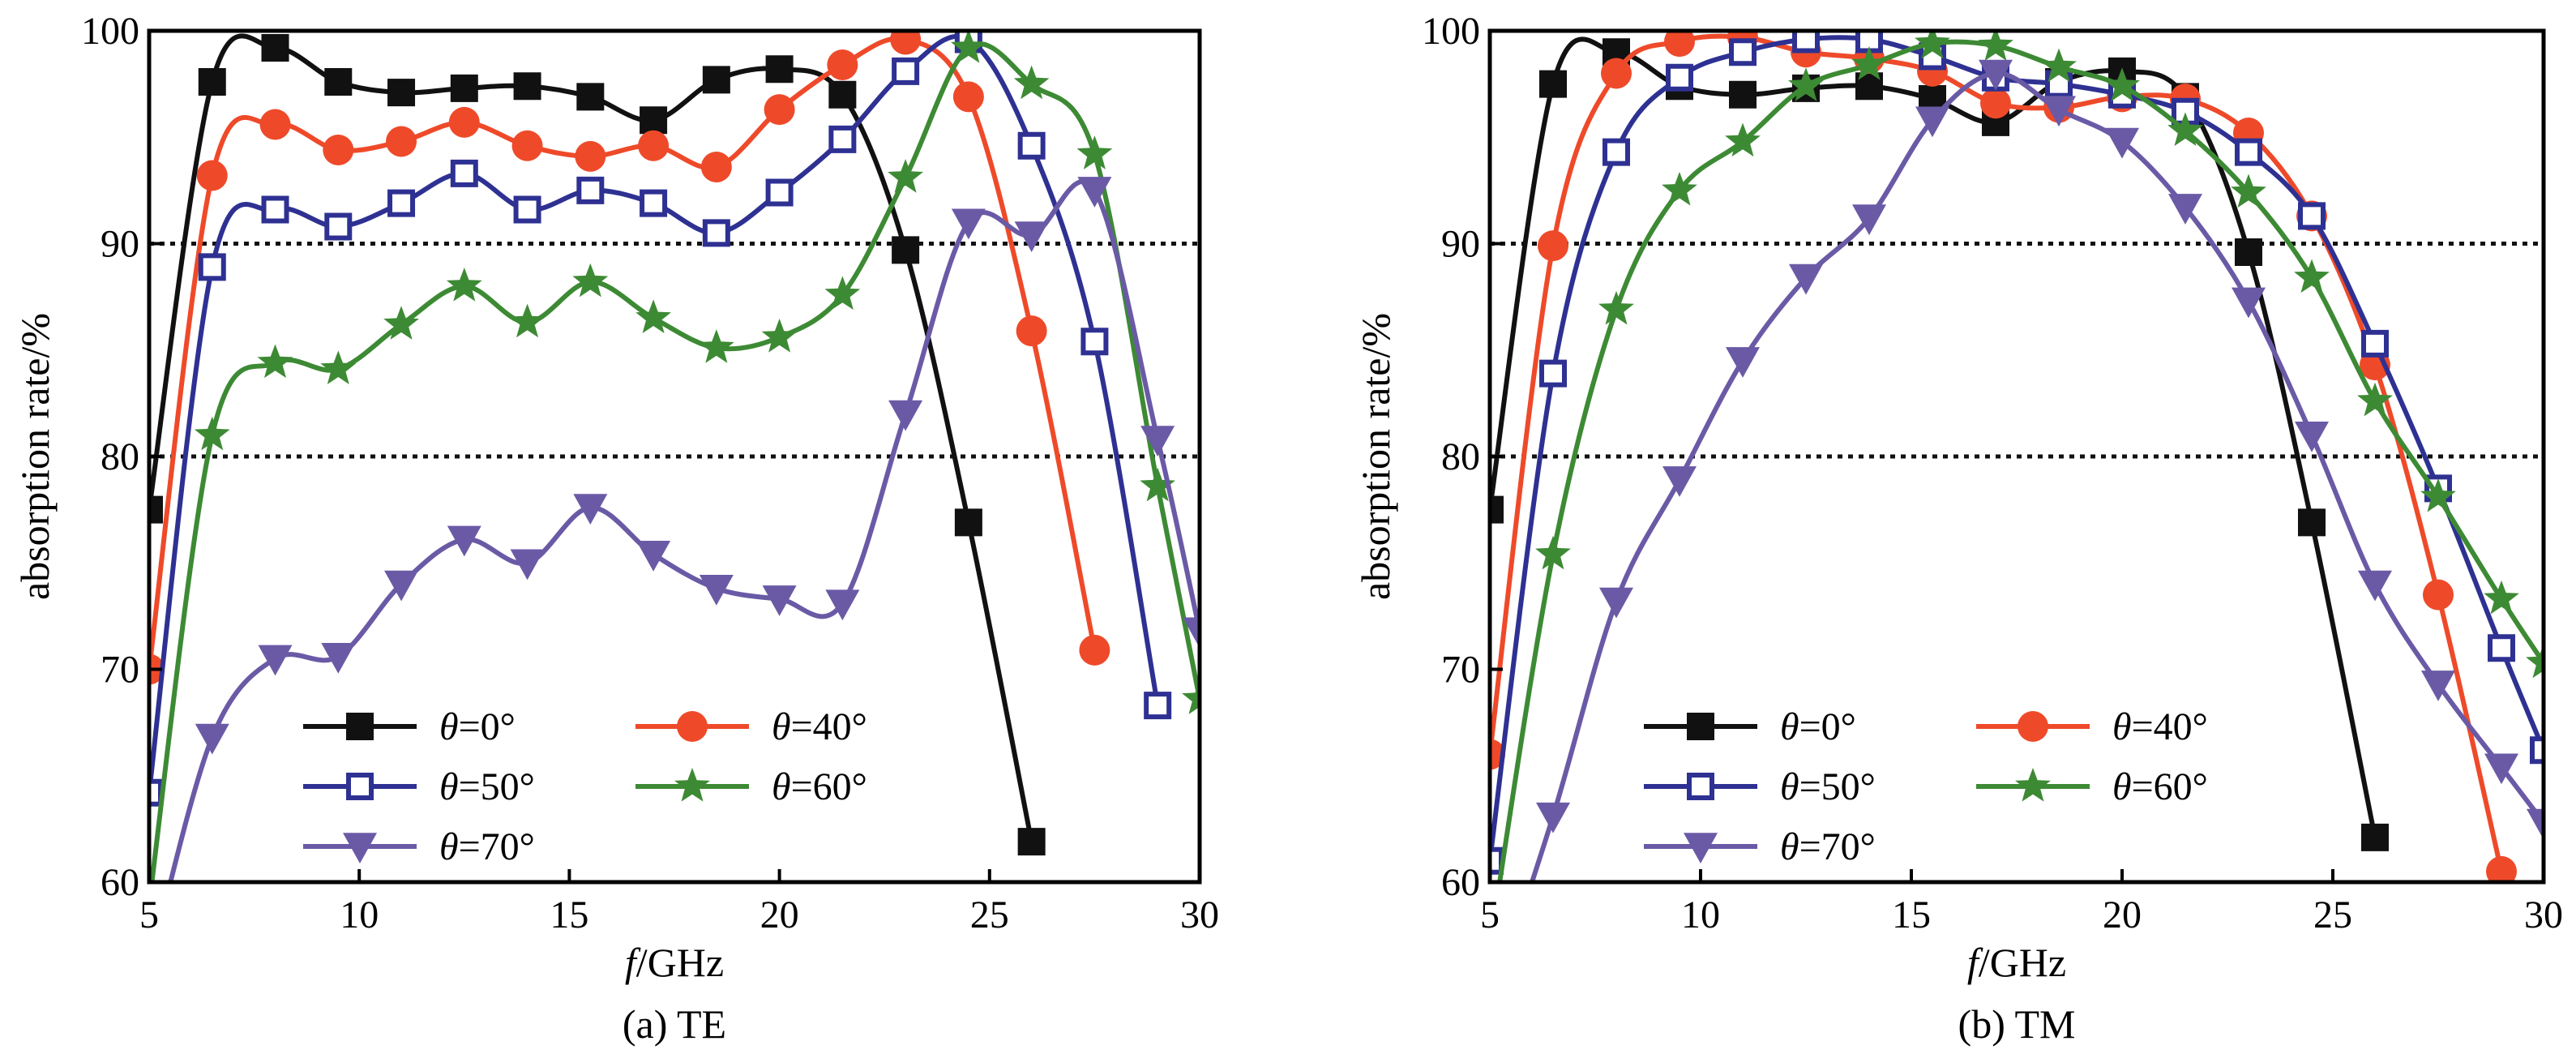 This screenshot has width=2576, height=1054. What do you see at coordinates (1700, 915) in the screenshot?
I see `x-tick-label: 10` at bounding box center [1700, 915].